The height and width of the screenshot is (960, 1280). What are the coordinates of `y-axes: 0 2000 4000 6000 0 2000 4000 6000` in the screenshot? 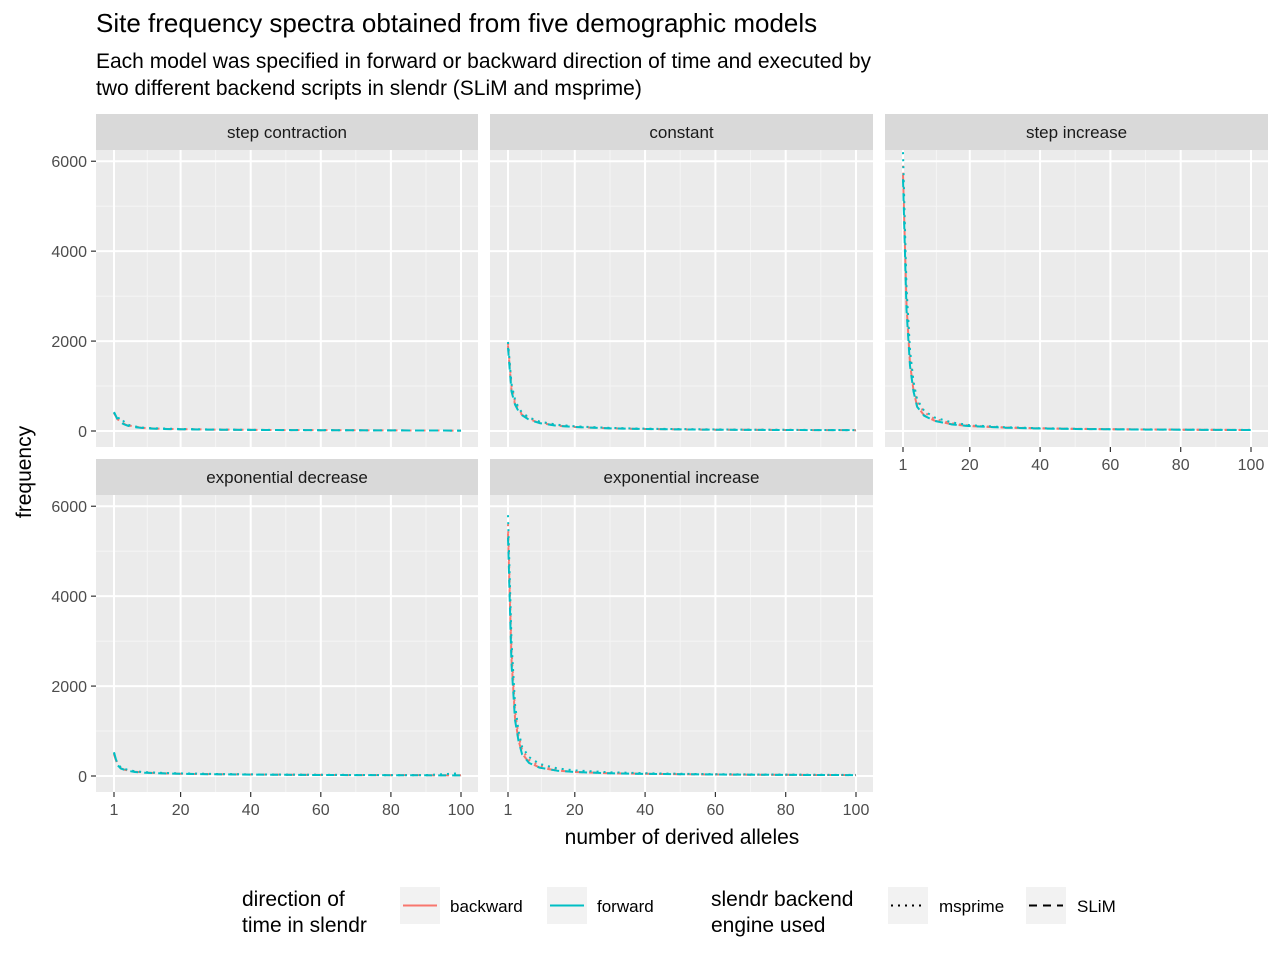 It's located at (73, 470).